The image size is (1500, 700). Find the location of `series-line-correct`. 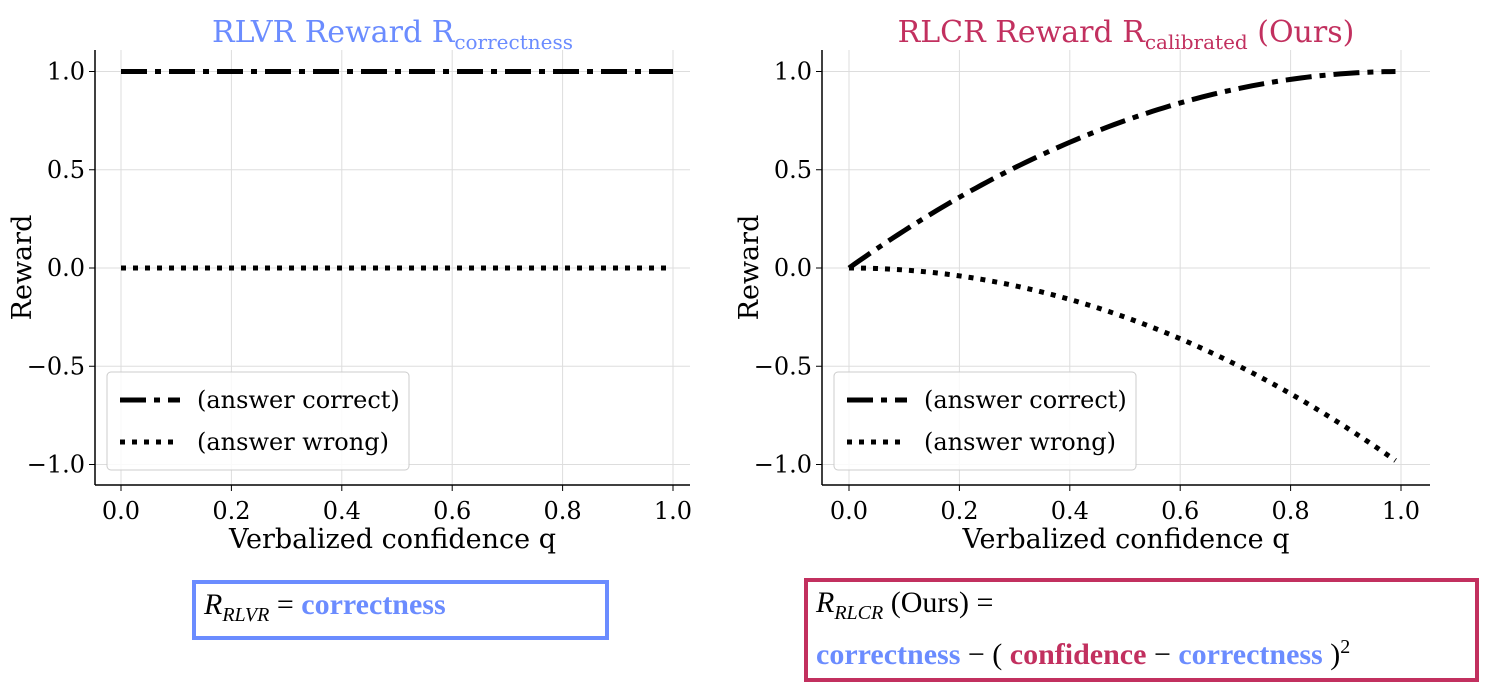

series-line-correct is located at coordinates (1121, 170).